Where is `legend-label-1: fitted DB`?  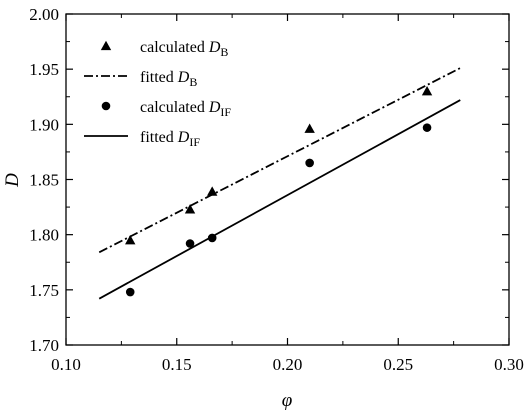 legend-label-1: fitted DB is located at coordinates (168, 79).